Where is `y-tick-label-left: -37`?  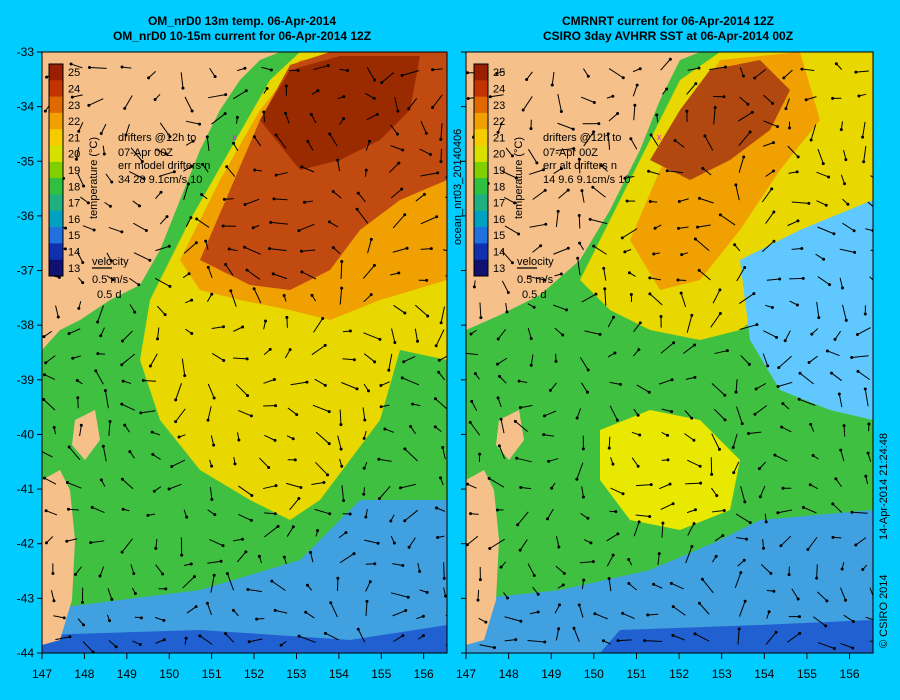
y-tick-label-left: -37 is located at coordinates (26, 271).